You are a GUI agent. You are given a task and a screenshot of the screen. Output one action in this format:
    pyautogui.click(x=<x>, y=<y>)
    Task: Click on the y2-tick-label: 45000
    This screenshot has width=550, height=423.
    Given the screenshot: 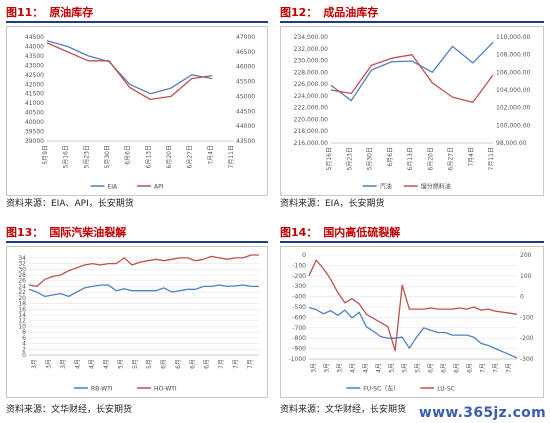 What is the action you would take?
    pyautogui.click(x=245, y=96)
    